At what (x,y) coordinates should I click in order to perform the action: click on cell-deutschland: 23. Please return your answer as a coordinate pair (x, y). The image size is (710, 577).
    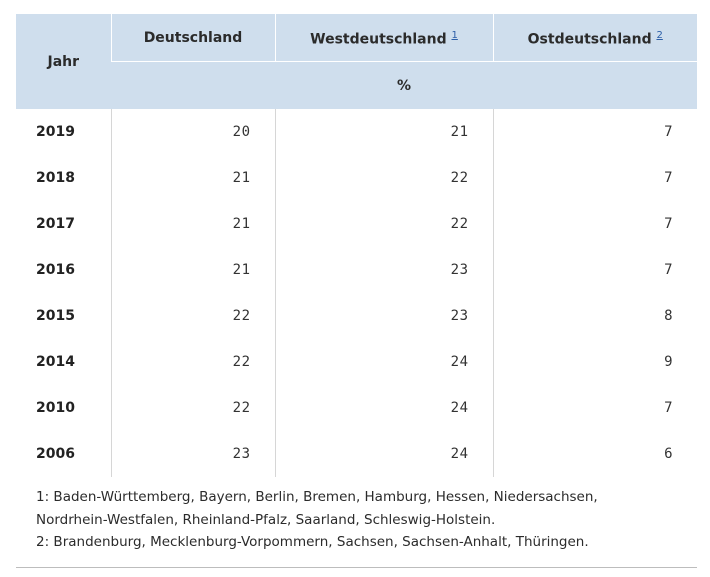
    Looking at the image, I should click on (192, 454).